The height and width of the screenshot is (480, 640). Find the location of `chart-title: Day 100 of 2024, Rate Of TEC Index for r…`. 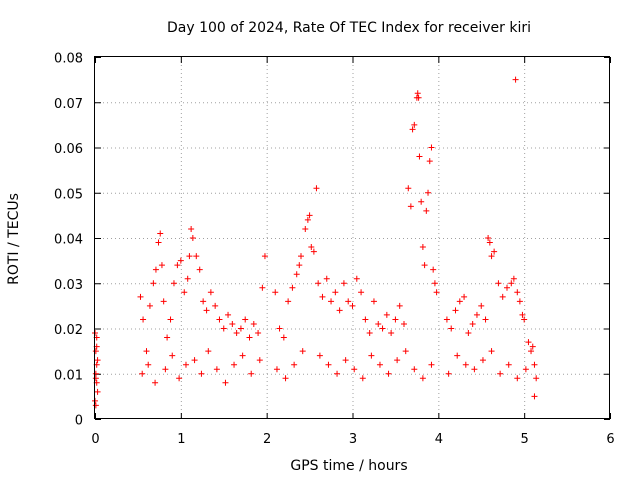

chart-title: Day 100 of 2024, Rate Of TEC Index for r… is located at coordinates (349, 28).